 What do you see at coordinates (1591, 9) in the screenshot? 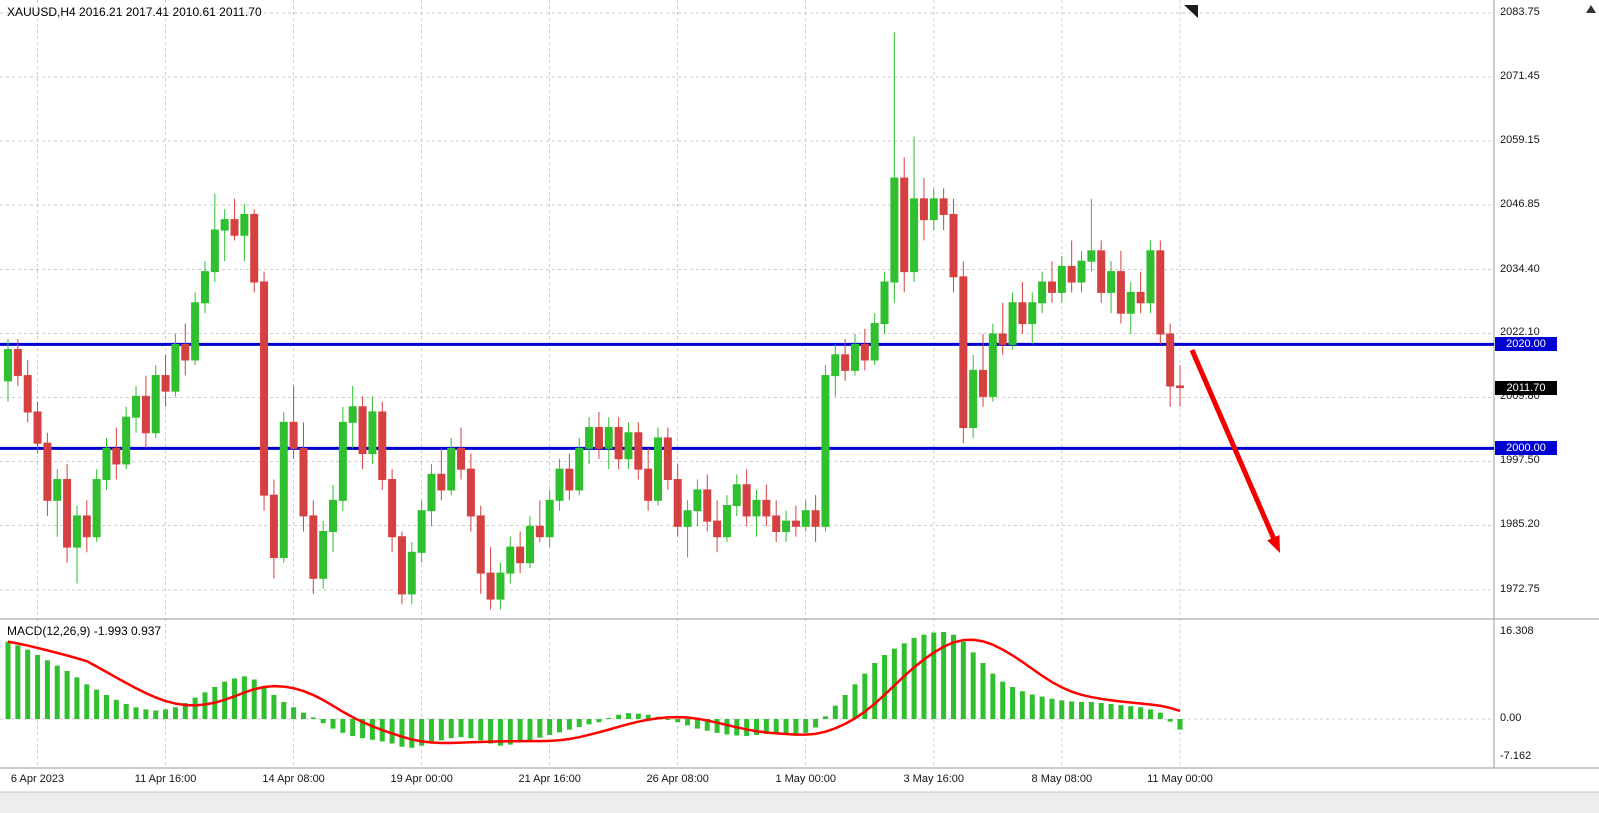
I see `corner-marker-icon` at bounding box center [1591, 9].